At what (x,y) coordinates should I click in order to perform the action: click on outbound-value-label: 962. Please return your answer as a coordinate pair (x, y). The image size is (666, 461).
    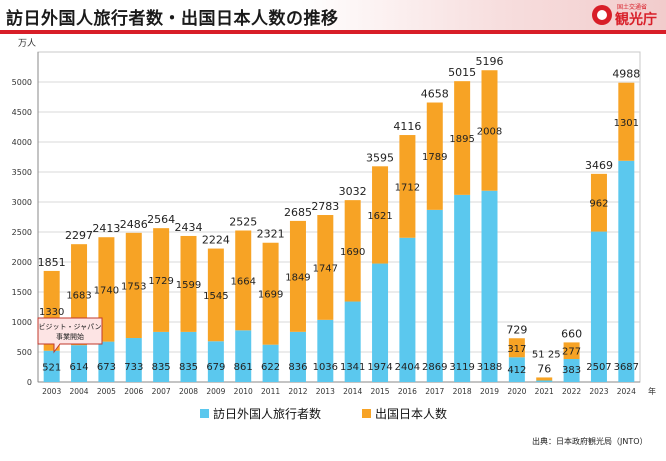
    Looking at the image, I should click on (598, 204).